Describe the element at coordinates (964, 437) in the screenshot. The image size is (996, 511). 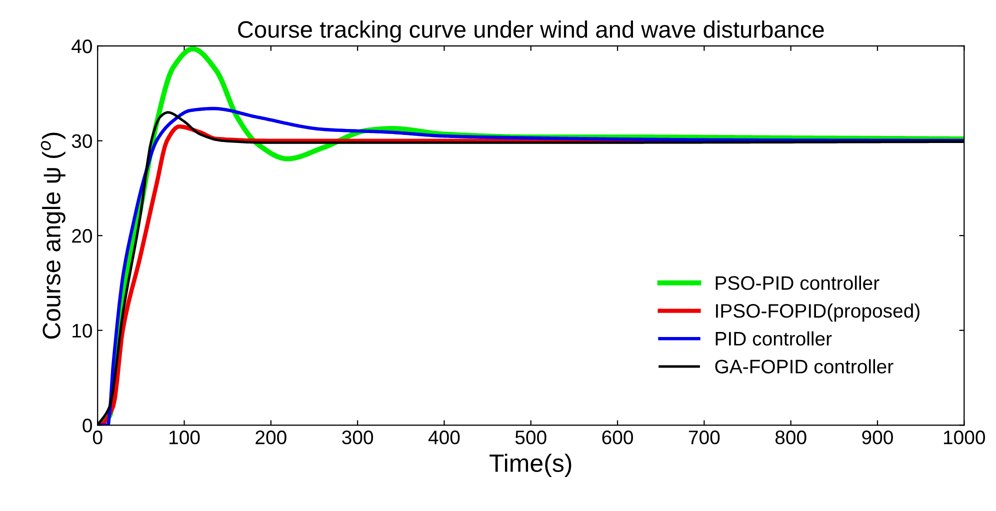
I see `x-tick-label: 1000` at that location.